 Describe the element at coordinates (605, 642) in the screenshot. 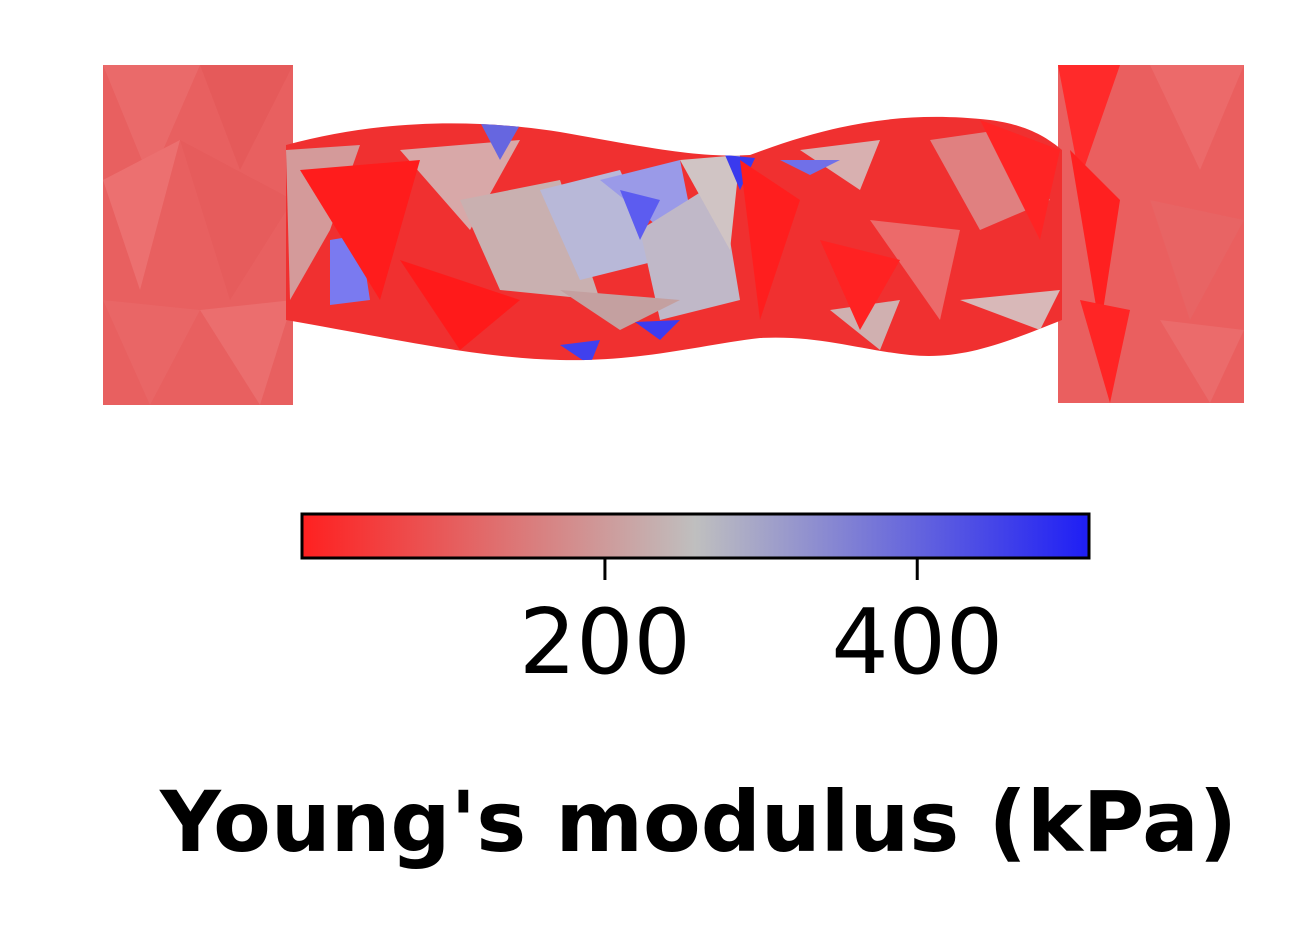

I see `colorbar-tick-label: 200` at that location.